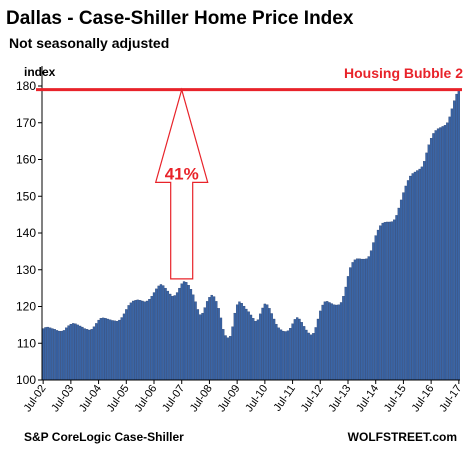  What do you see at coordinates (201, 398) in the screenshot?
I see `x-tick-label: Jul-08` at bounding box center [201, 398].